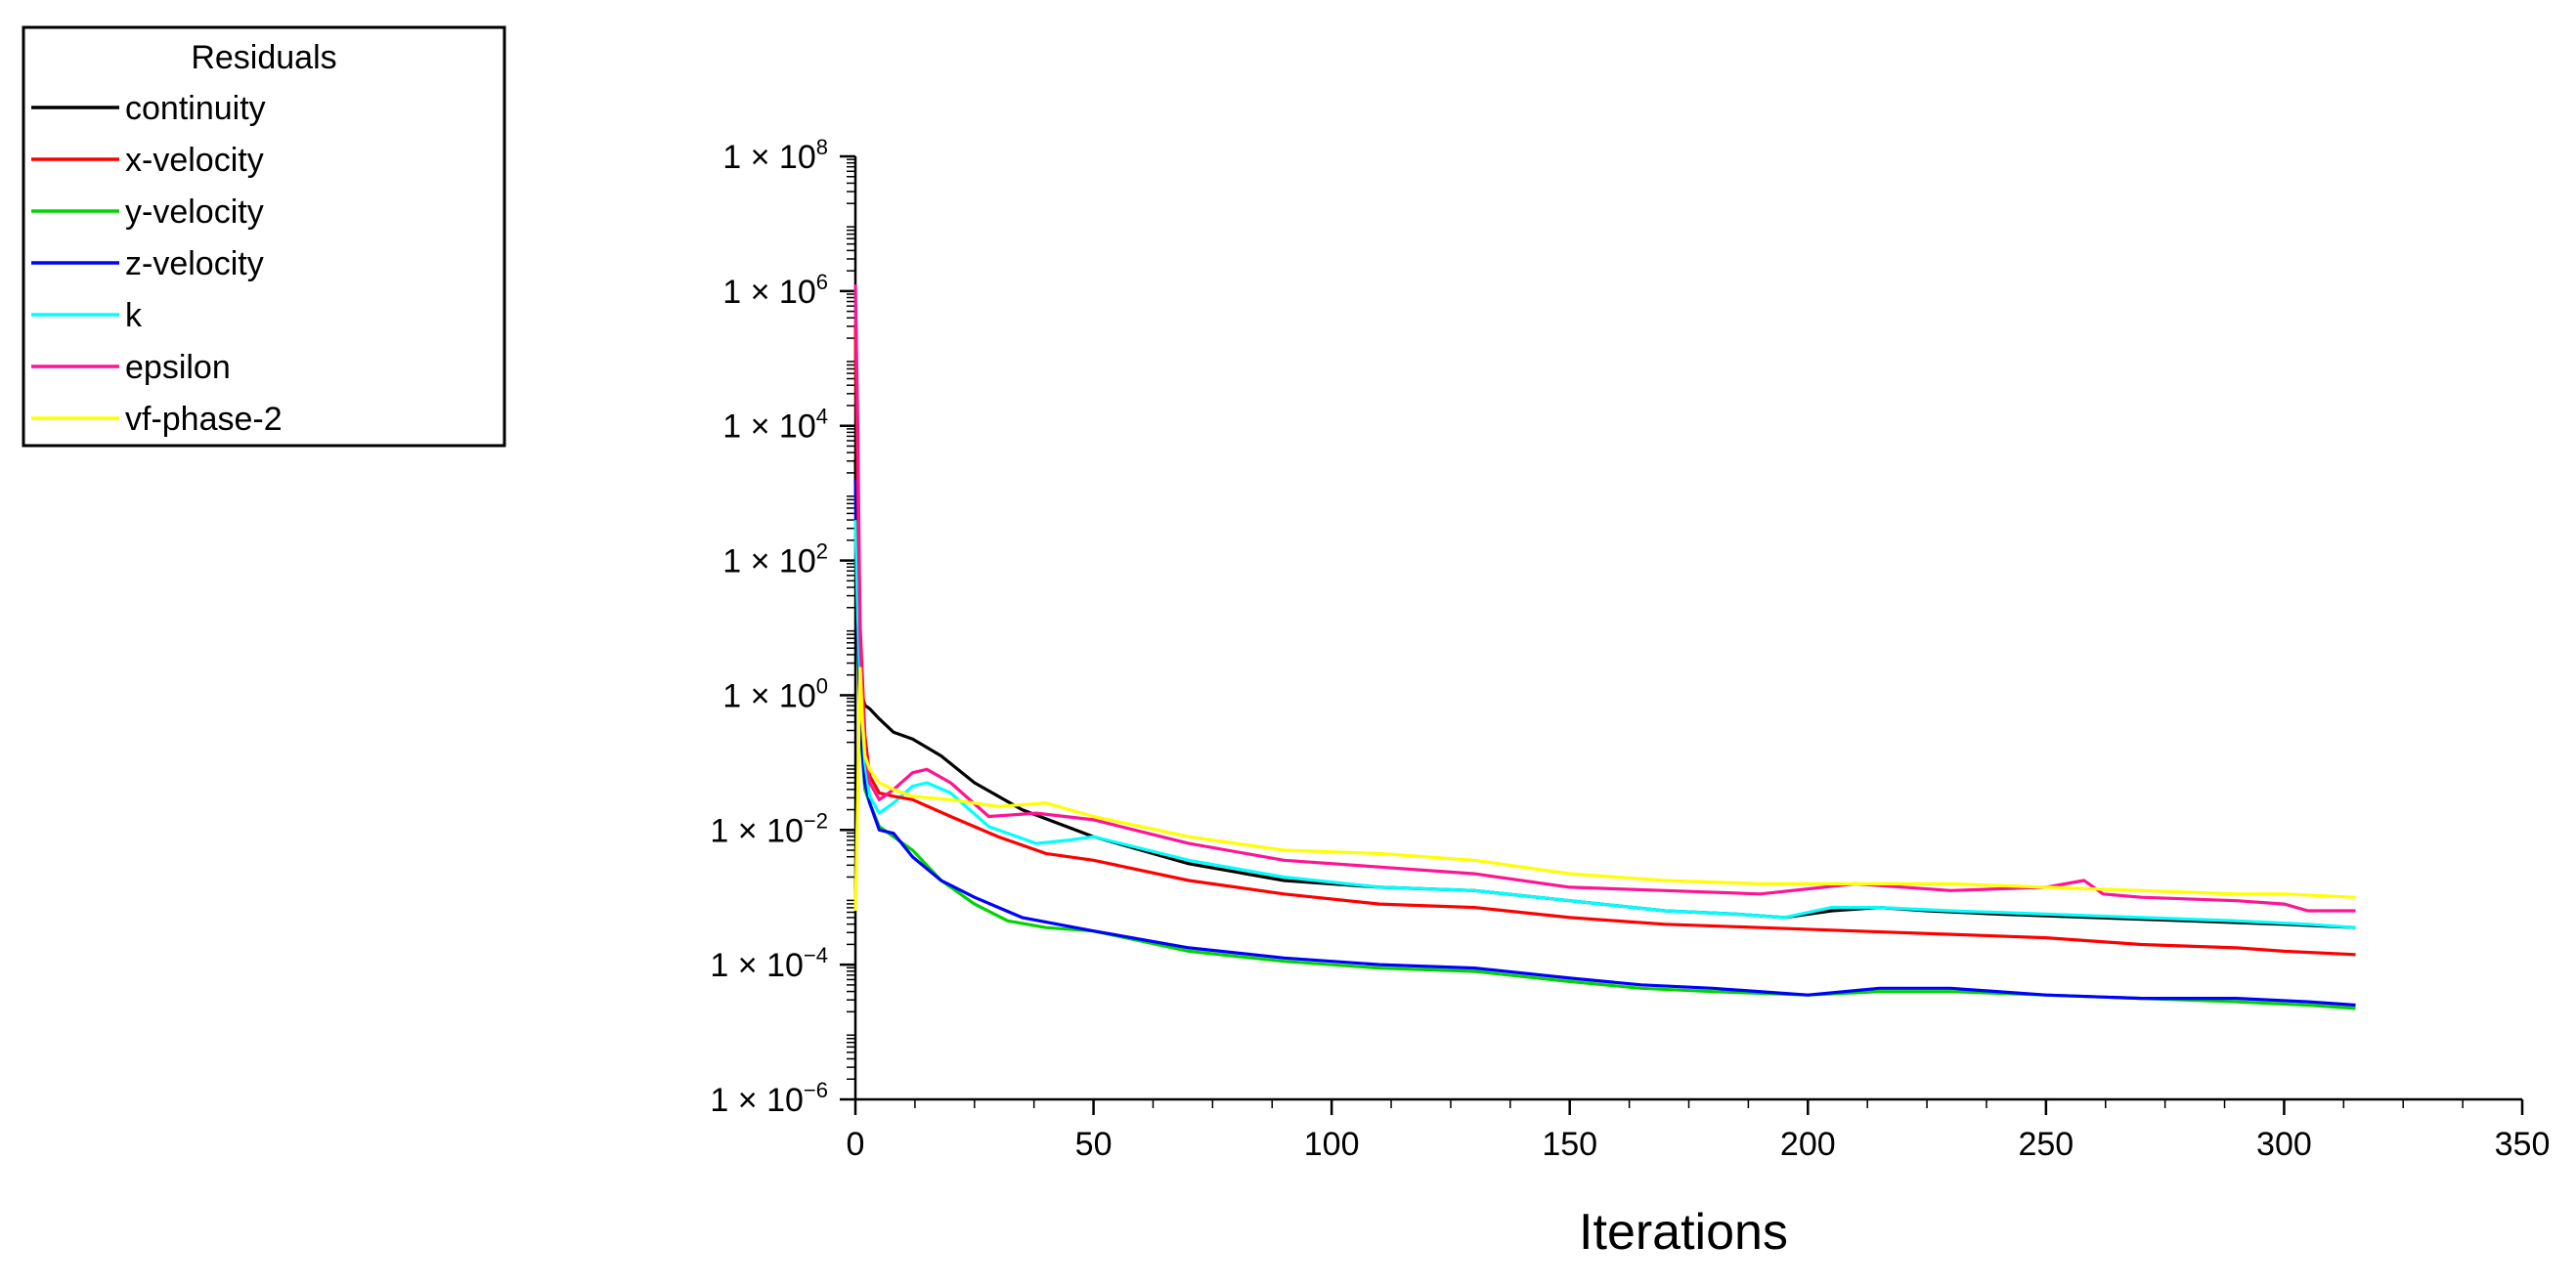 The height and width of the screenshot is (1288, 2576). What do you see at coordinates (1094, 1144) in the screenshot?
I see `x-tick-label: 50` at bounding box center [1094, 1144].